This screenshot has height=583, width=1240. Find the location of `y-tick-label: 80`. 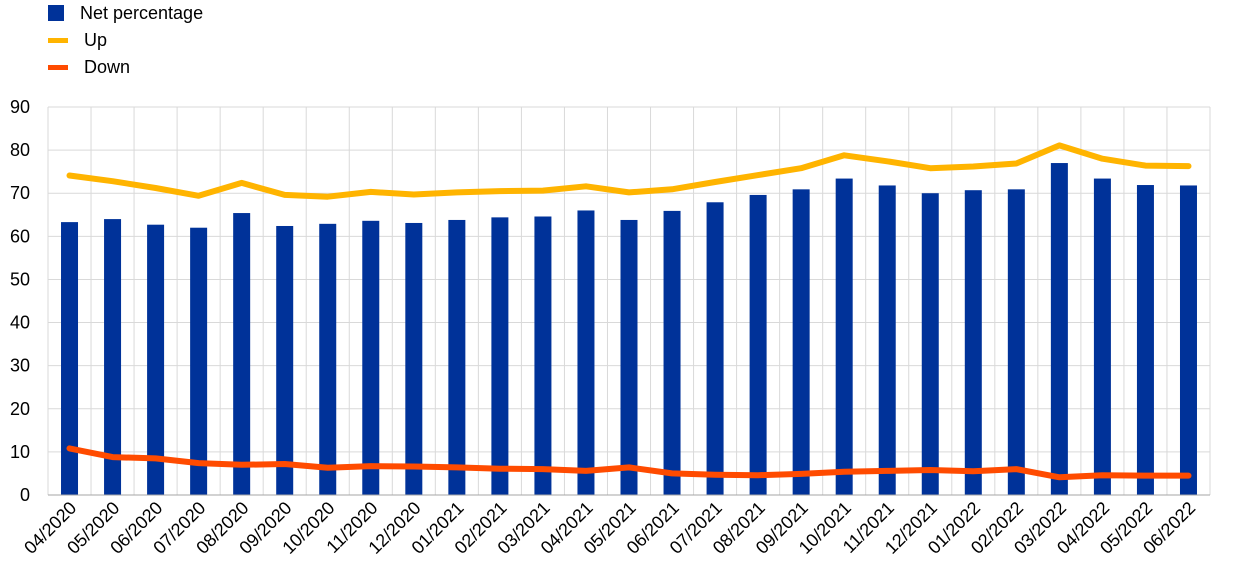

y-tick-label: 80 is located at coordinates (20, 150).